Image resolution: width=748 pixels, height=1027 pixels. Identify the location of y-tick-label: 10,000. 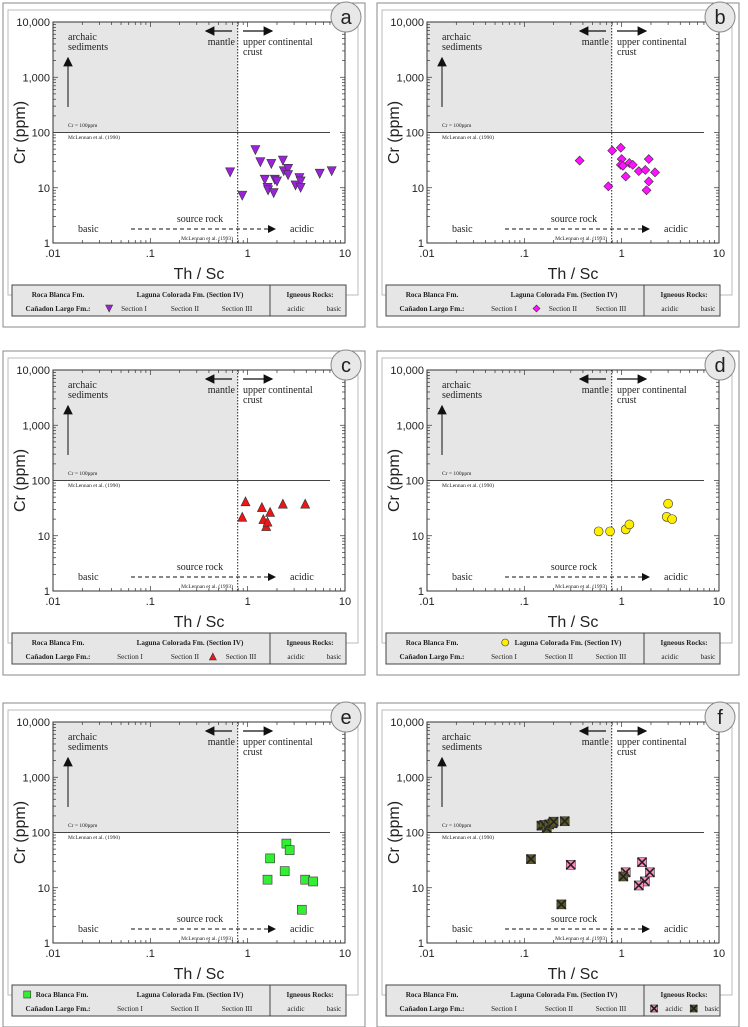
(407, 23).